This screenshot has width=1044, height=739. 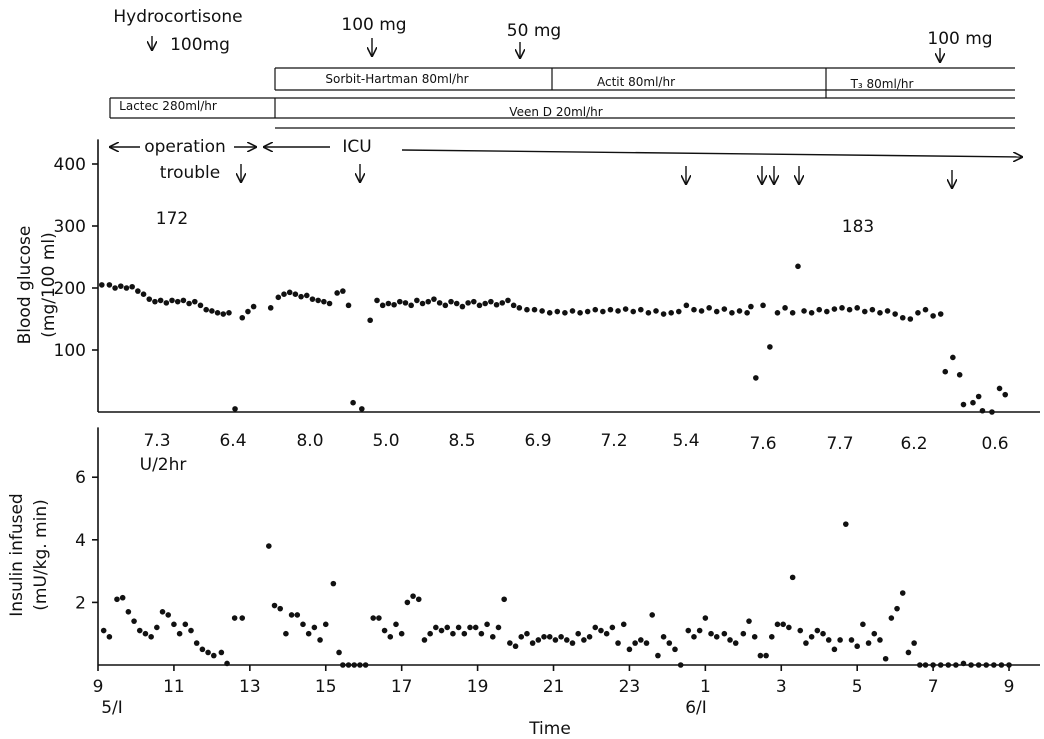 I want to click on x-tick-label: 3, so click(x=781, y=687).